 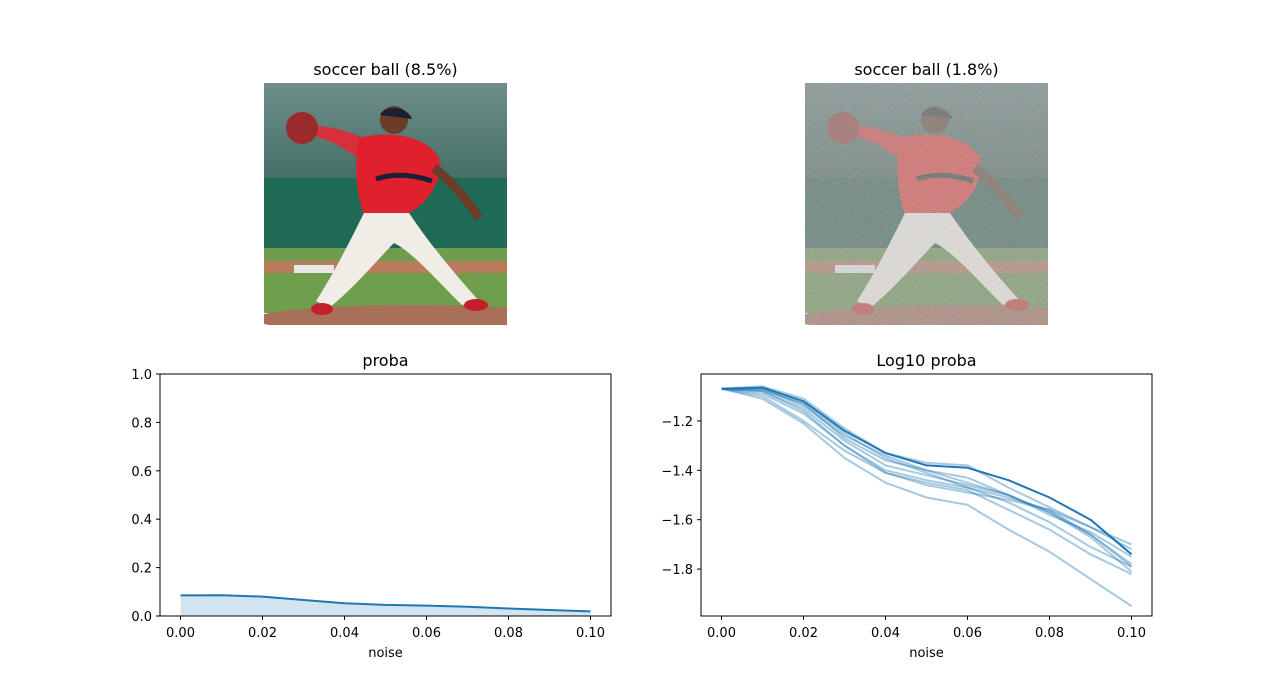 What do you see at coordinates (141, 472) in the screenshot?
I see `y-tick-label: 0.6` at bounding box center [141, 472].